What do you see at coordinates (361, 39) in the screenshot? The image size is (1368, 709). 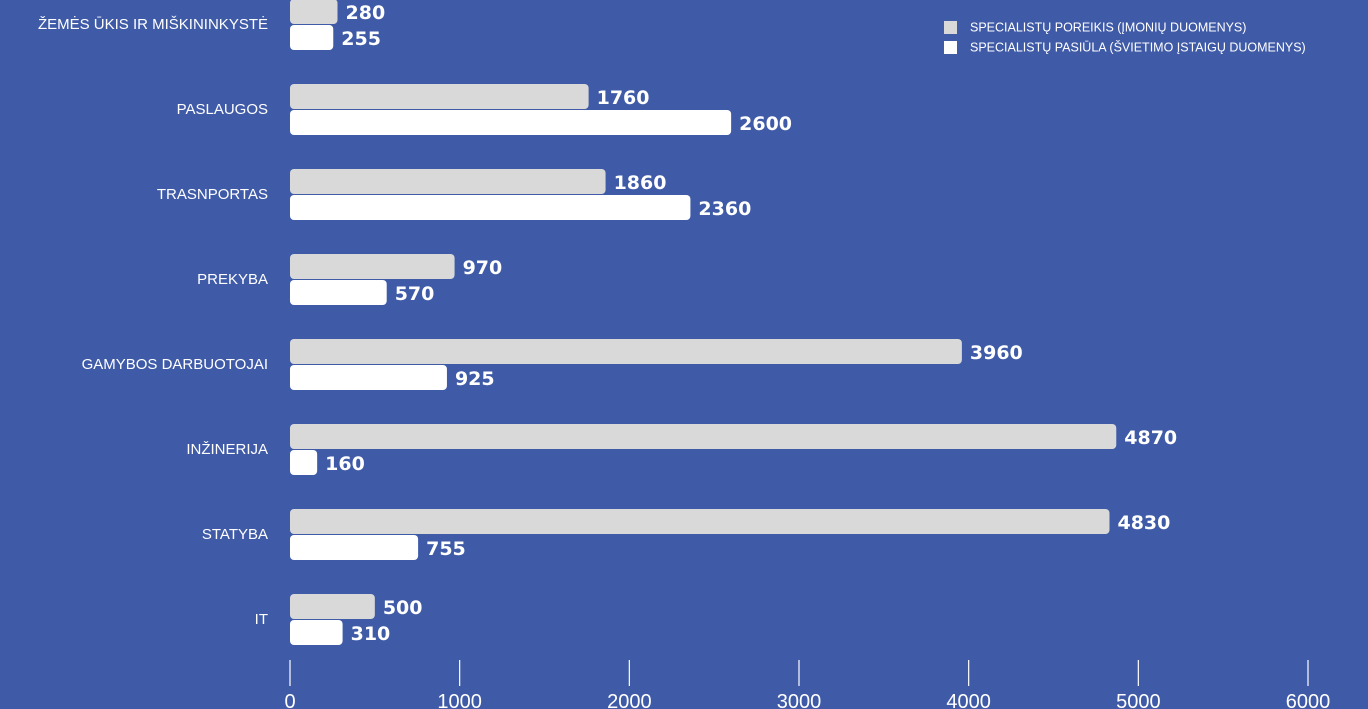 I see `data-label: 255` at bounding box center [361, 39].